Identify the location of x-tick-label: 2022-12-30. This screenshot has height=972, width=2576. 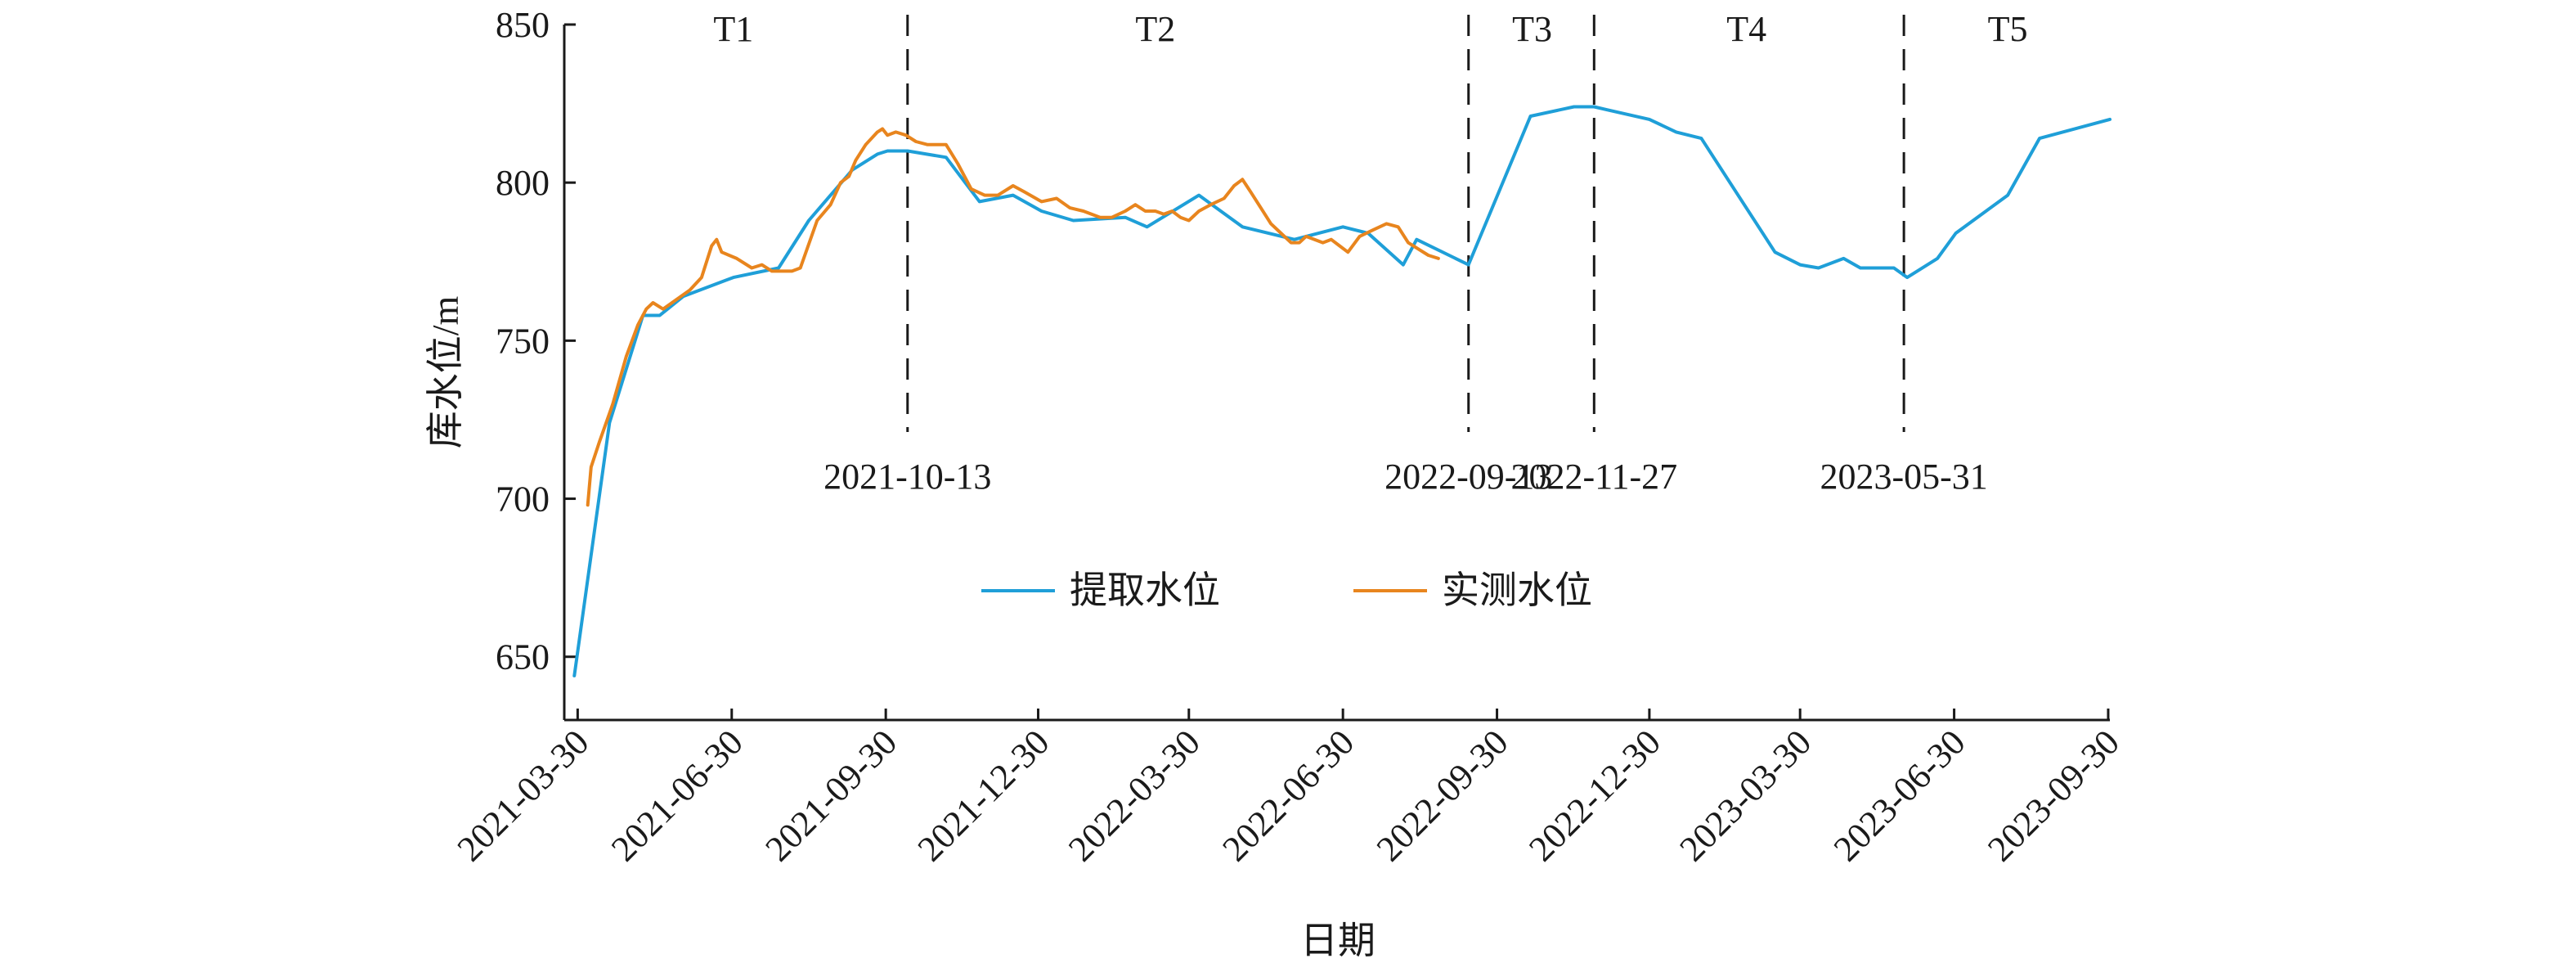
(1595, 796).